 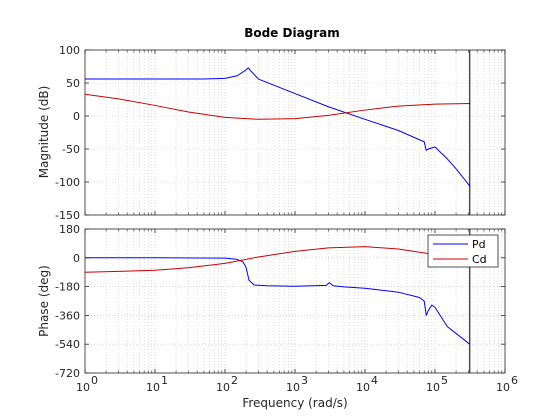 What do you see at coordinates (444, 380) in the screenshot?
I see `x-tick-exponent: 5` at bounding box center [444, 380].